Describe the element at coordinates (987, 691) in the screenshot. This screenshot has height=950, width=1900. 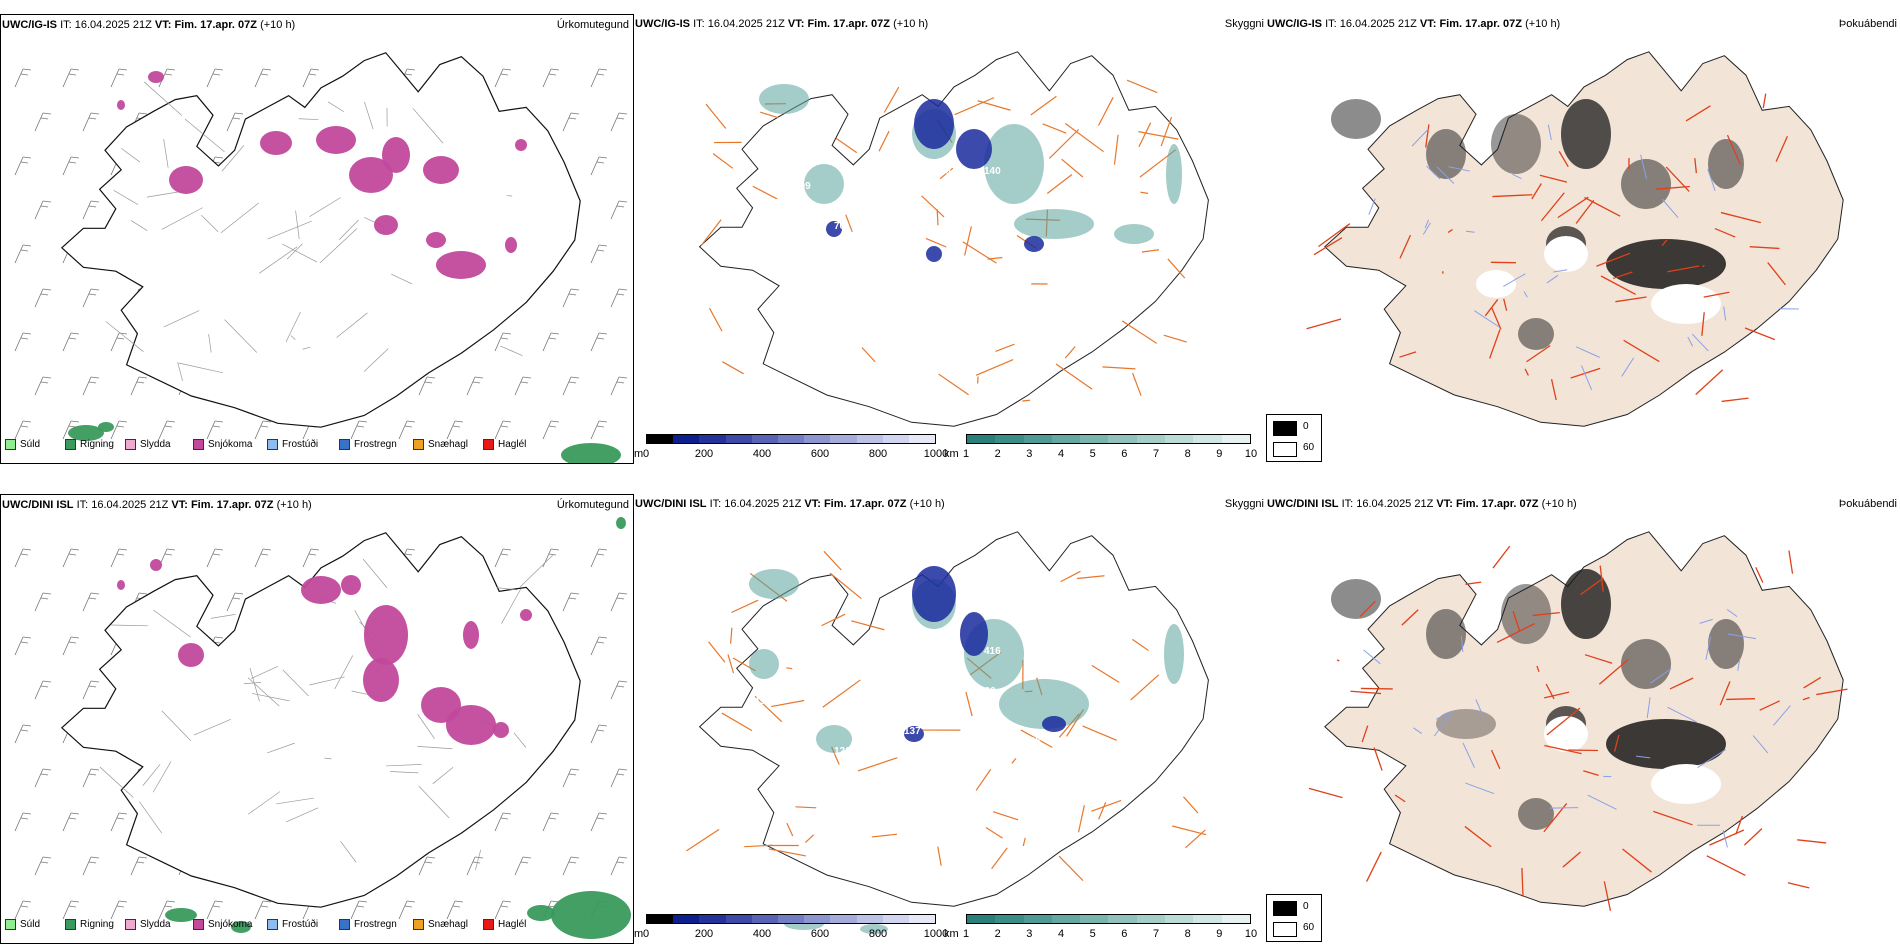
I see `ceiling-value-label: 300` at that location.